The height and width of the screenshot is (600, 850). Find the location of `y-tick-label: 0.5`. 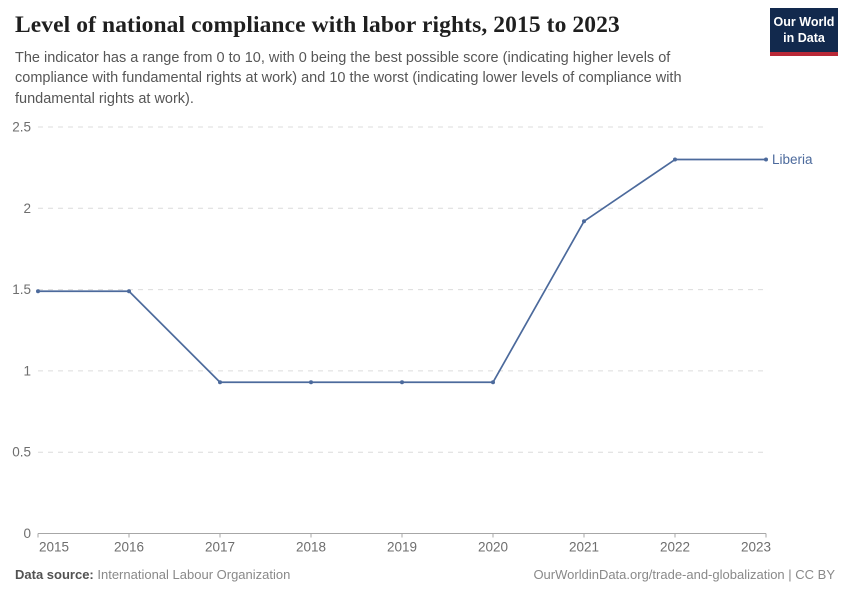

y-tick-label: 0.5 is located at coordinates (21, 452).